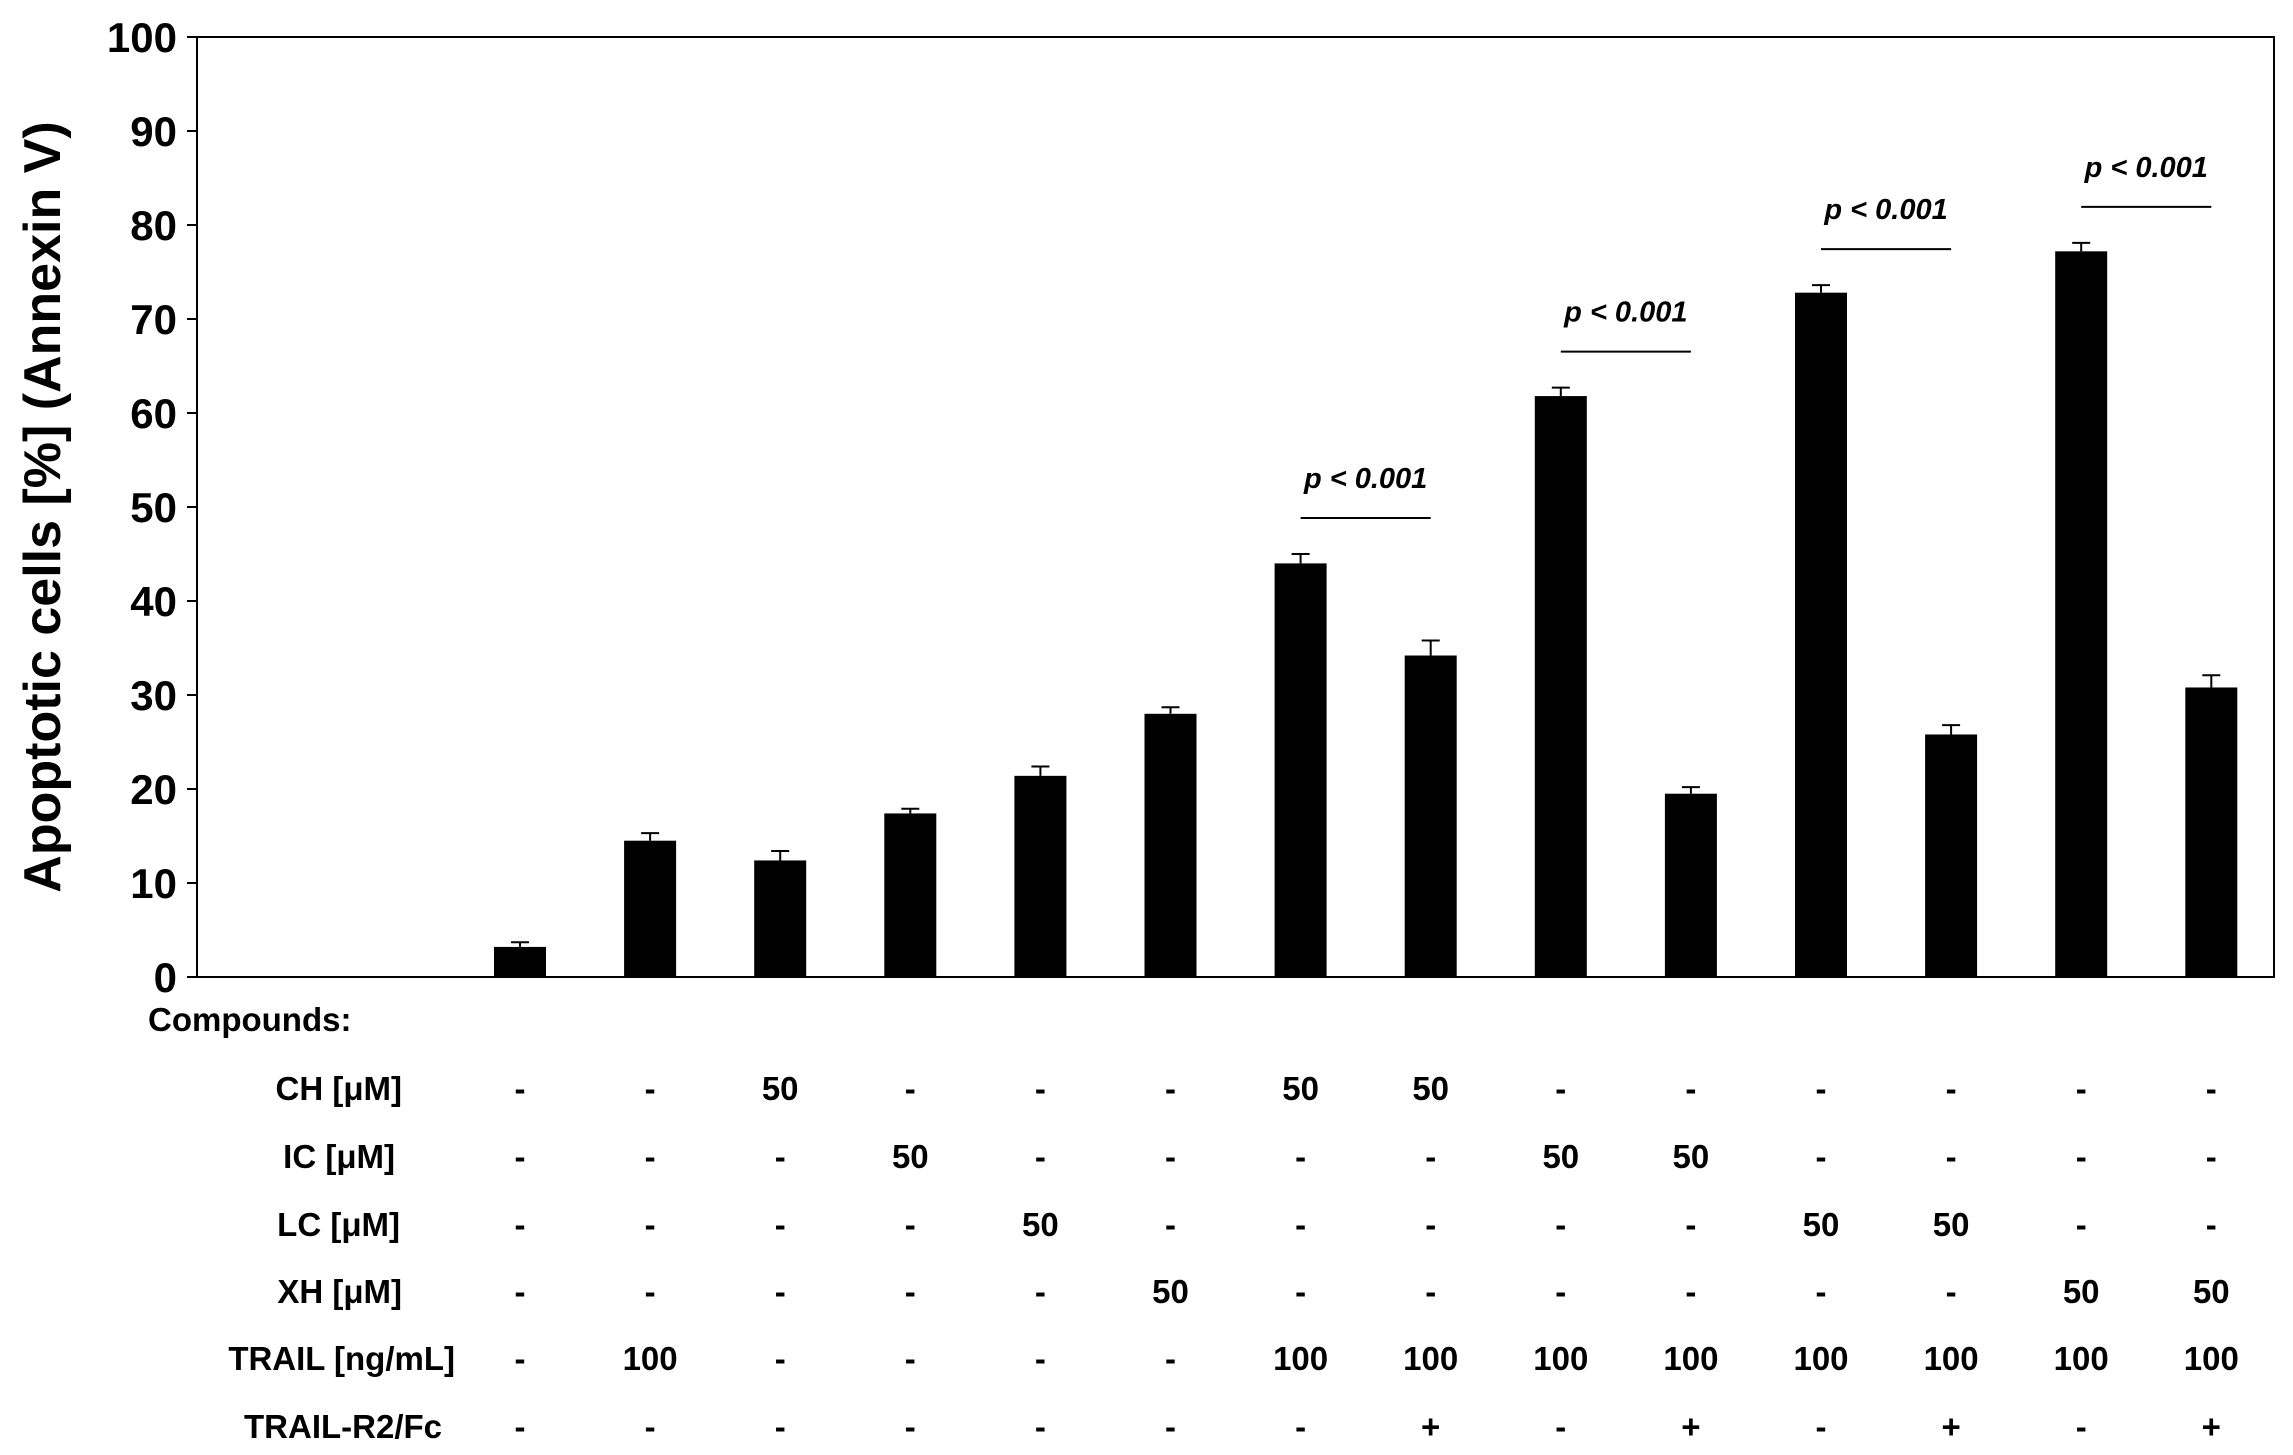 The height and width of the screenshot is (1455, 2293). Describe the element at coordinates (1430, 1426) in the screenshot. I see `table-cell: +` at that location.